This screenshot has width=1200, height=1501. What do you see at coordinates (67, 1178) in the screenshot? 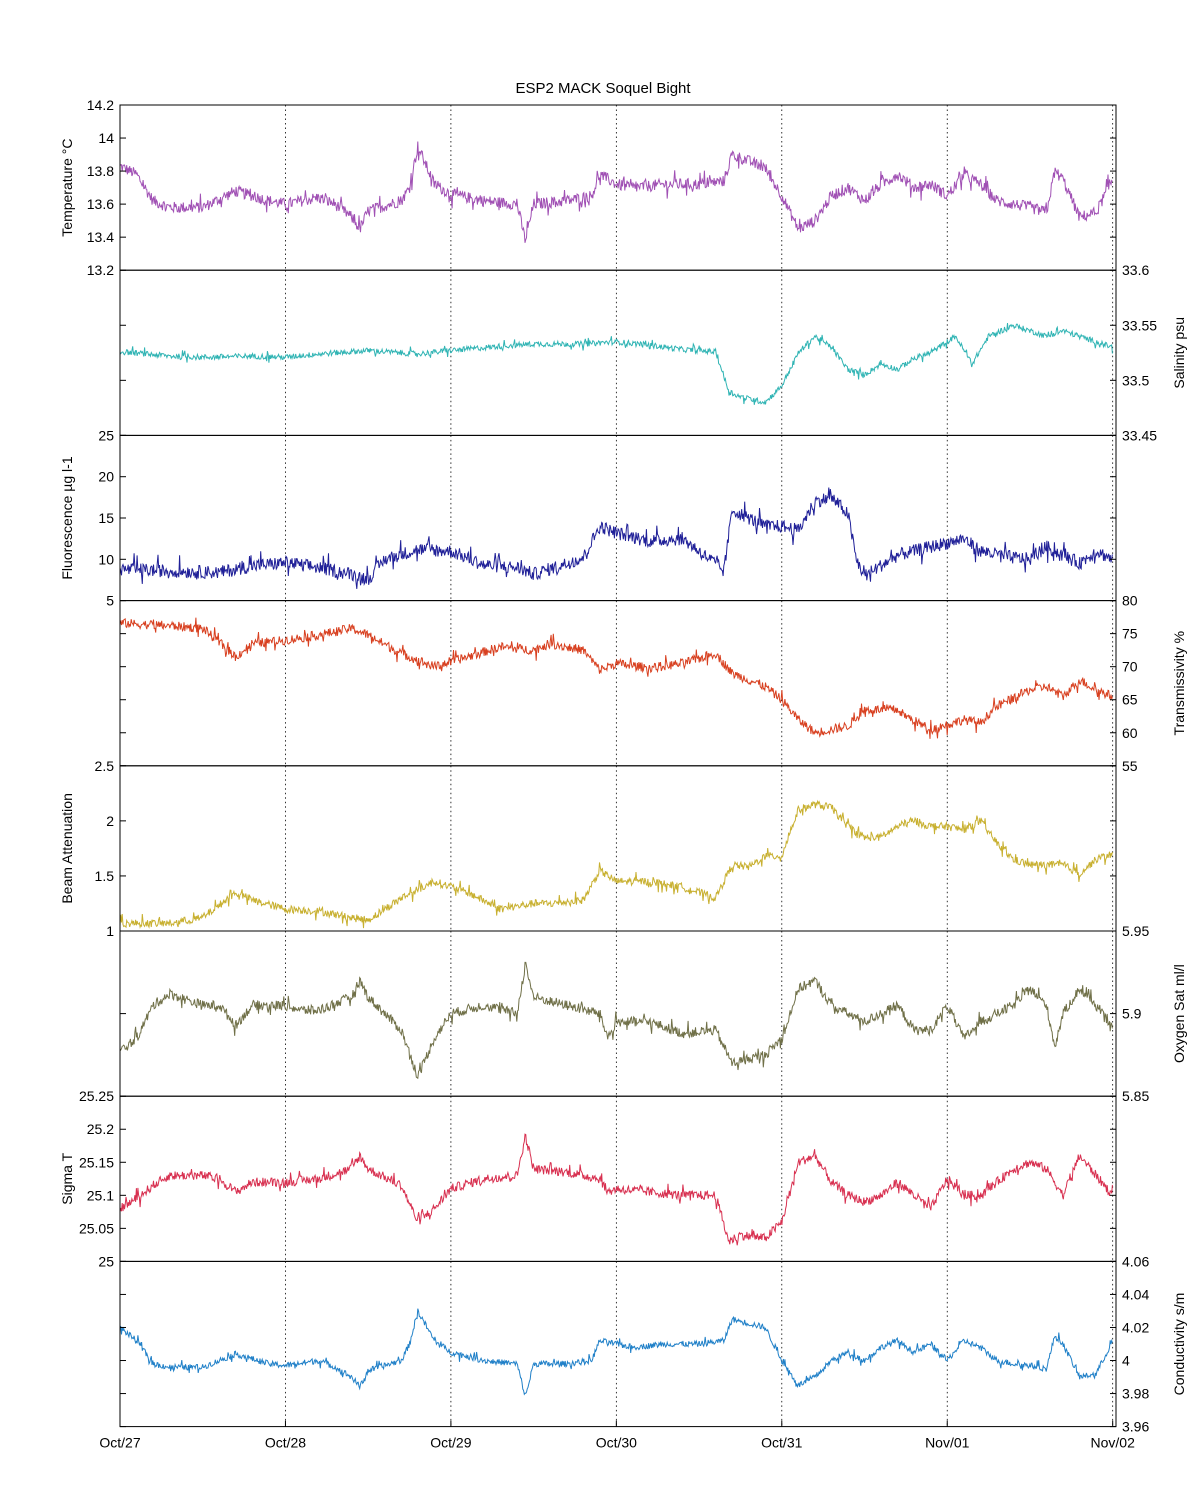
I see `y-axis-label: Sigma T` at bounding box center [67, 1178].